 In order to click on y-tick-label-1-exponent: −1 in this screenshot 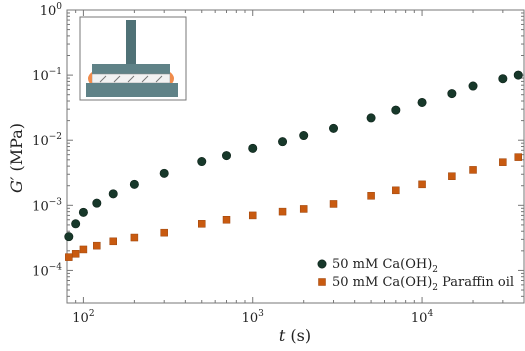, I will do `click(55, 72)`.